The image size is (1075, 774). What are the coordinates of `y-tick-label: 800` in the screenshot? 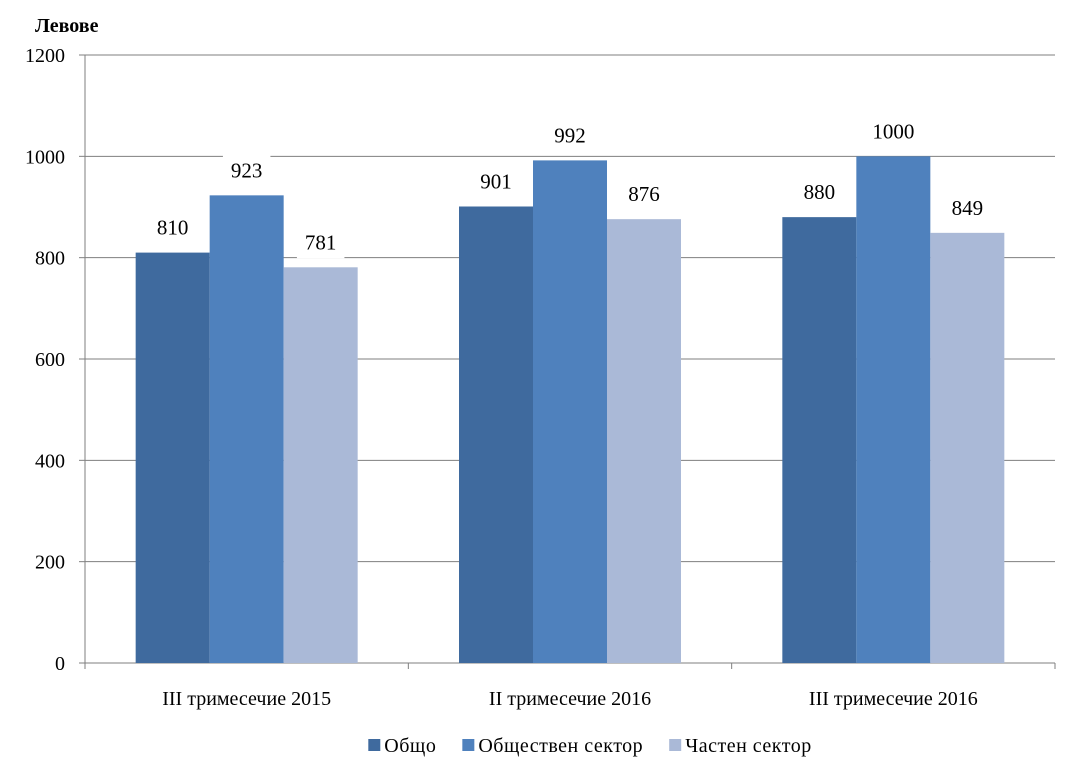 It's located at (50, 259).